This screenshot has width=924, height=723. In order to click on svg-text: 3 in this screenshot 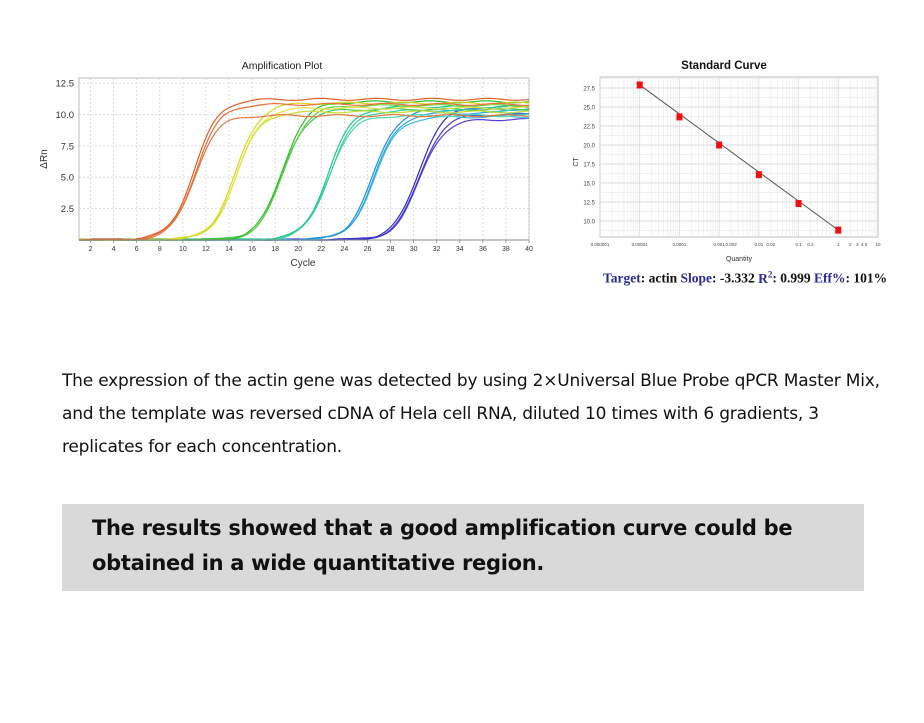, I will do `click(857, 244)`.